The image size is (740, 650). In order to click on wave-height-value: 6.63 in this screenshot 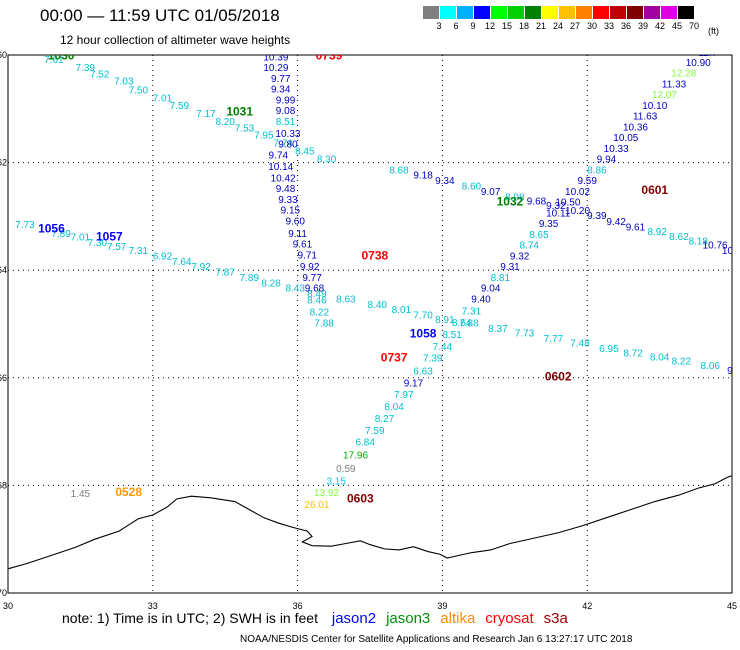, I will do `click(423, 372)`.